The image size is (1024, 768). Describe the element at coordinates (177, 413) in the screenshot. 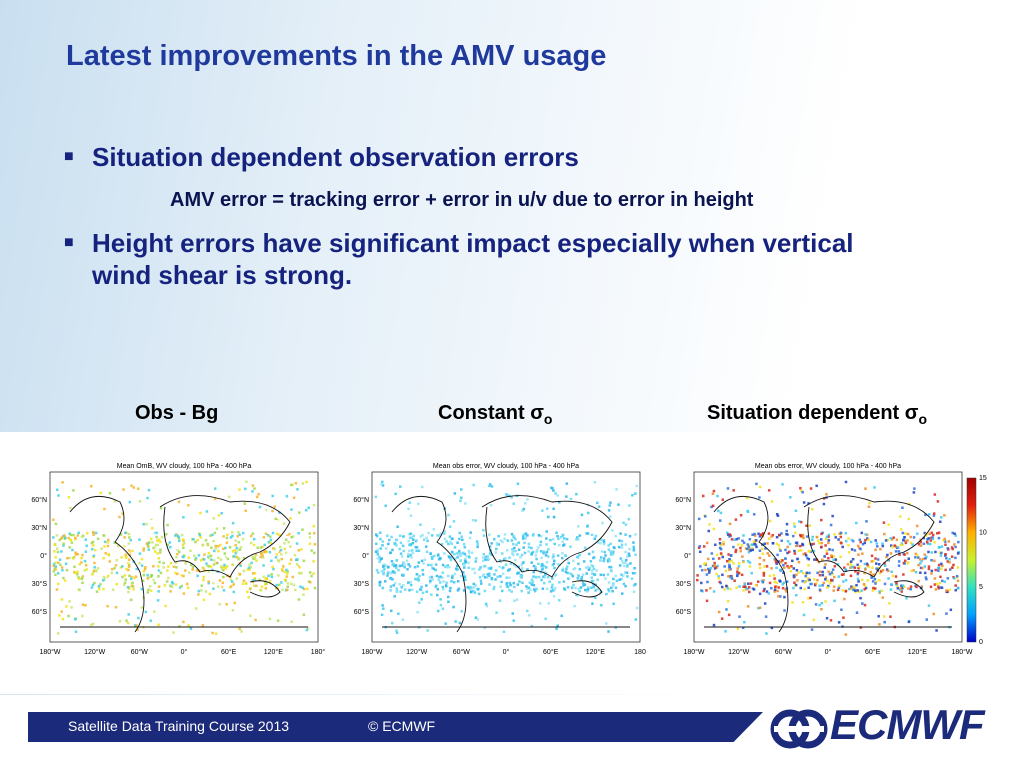

I see `caption-text: Obs - Bg` at that location.